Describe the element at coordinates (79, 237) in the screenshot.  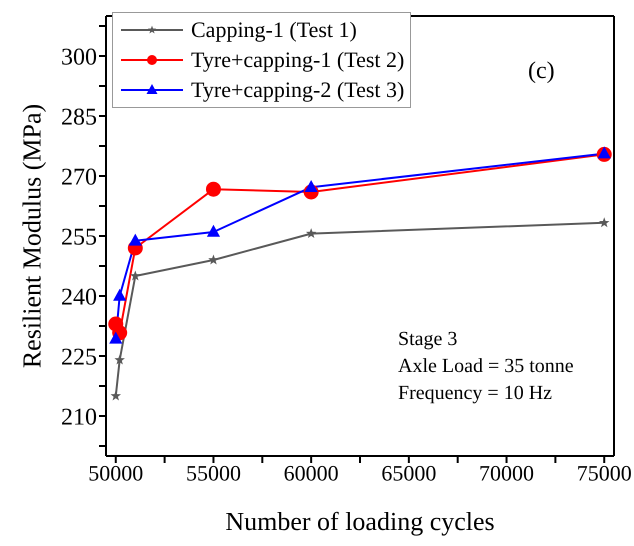
I see `y-tick-label: 255` at that location.